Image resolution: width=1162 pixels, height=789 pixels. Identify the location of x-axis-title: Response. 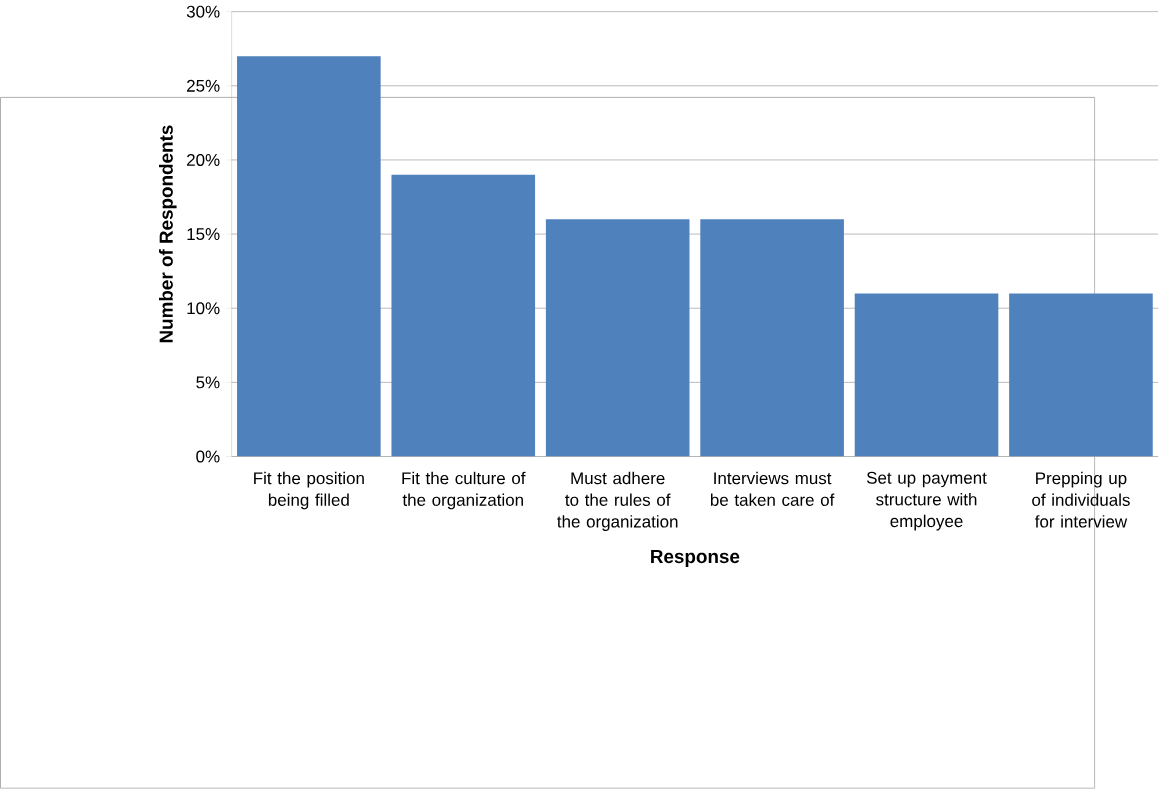
(695, 559).